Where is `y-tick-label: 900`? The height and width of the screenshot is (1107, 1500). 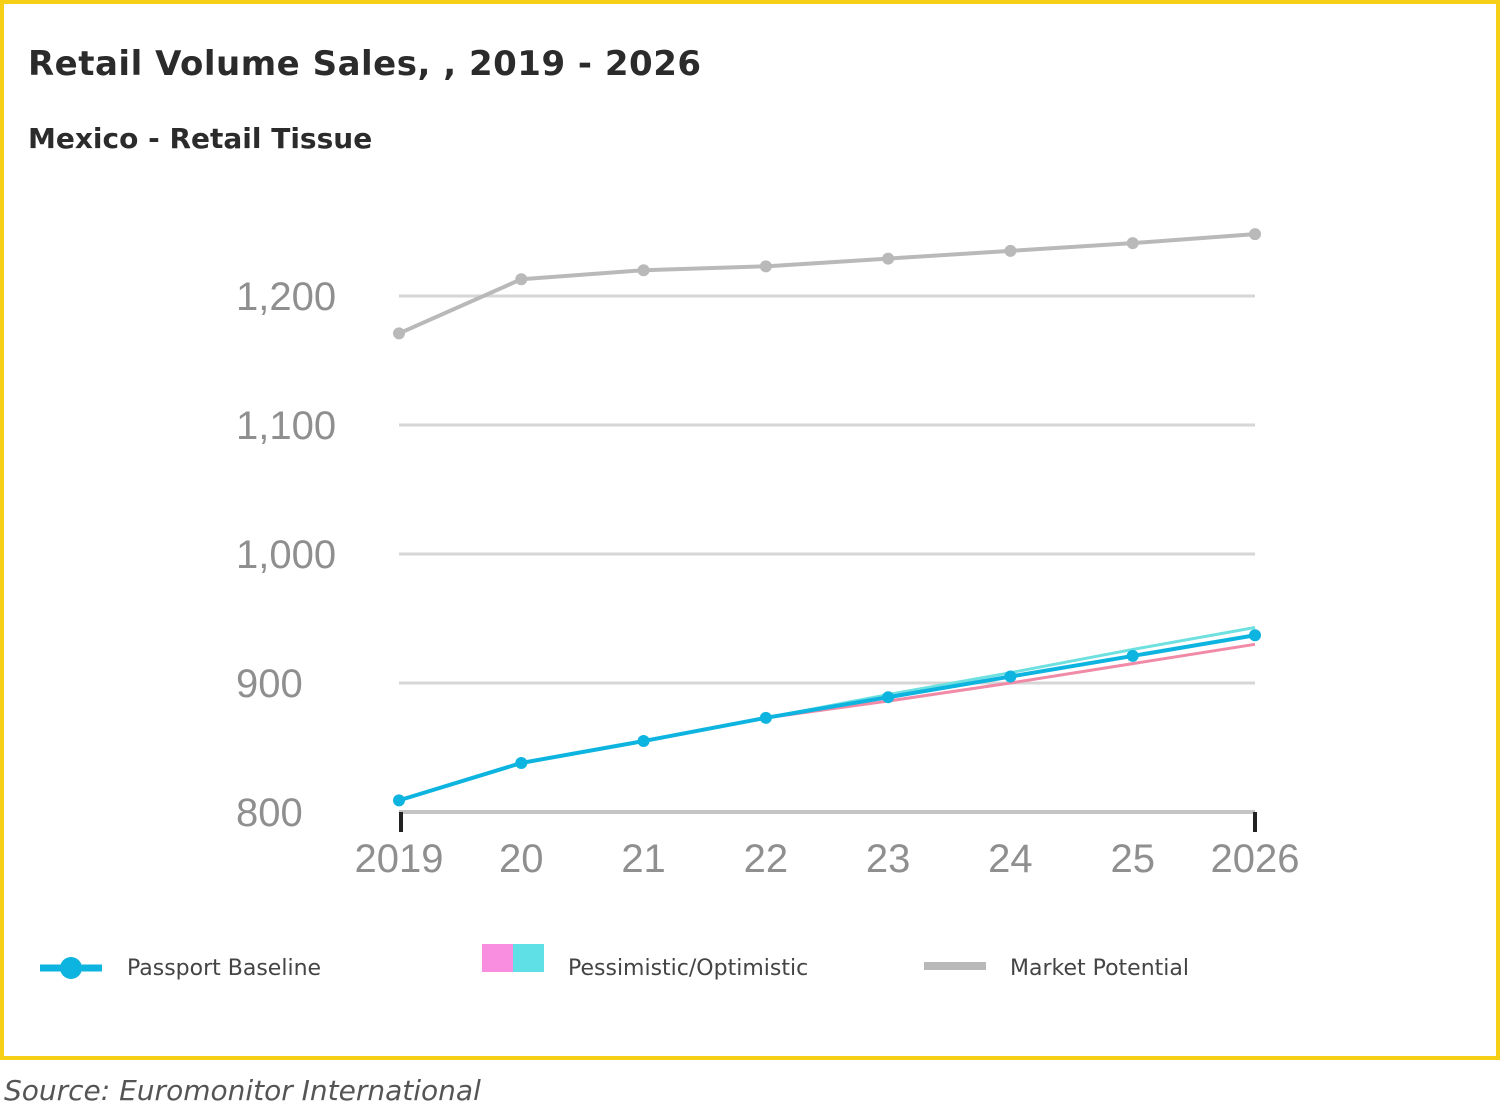 y-tick-label: 900 is located at coordinates (269, 684).